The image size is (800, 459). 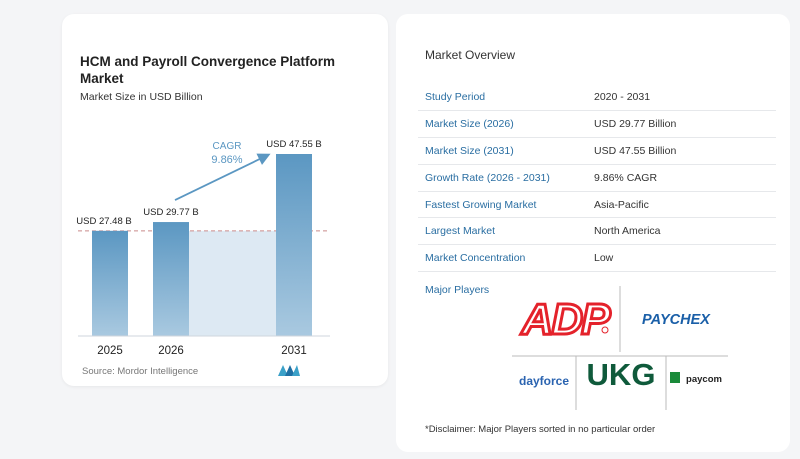 What do you see at coordinates (294, 245) in the screenshot?
I see `bar-2031` at bounding box center [294, 245].